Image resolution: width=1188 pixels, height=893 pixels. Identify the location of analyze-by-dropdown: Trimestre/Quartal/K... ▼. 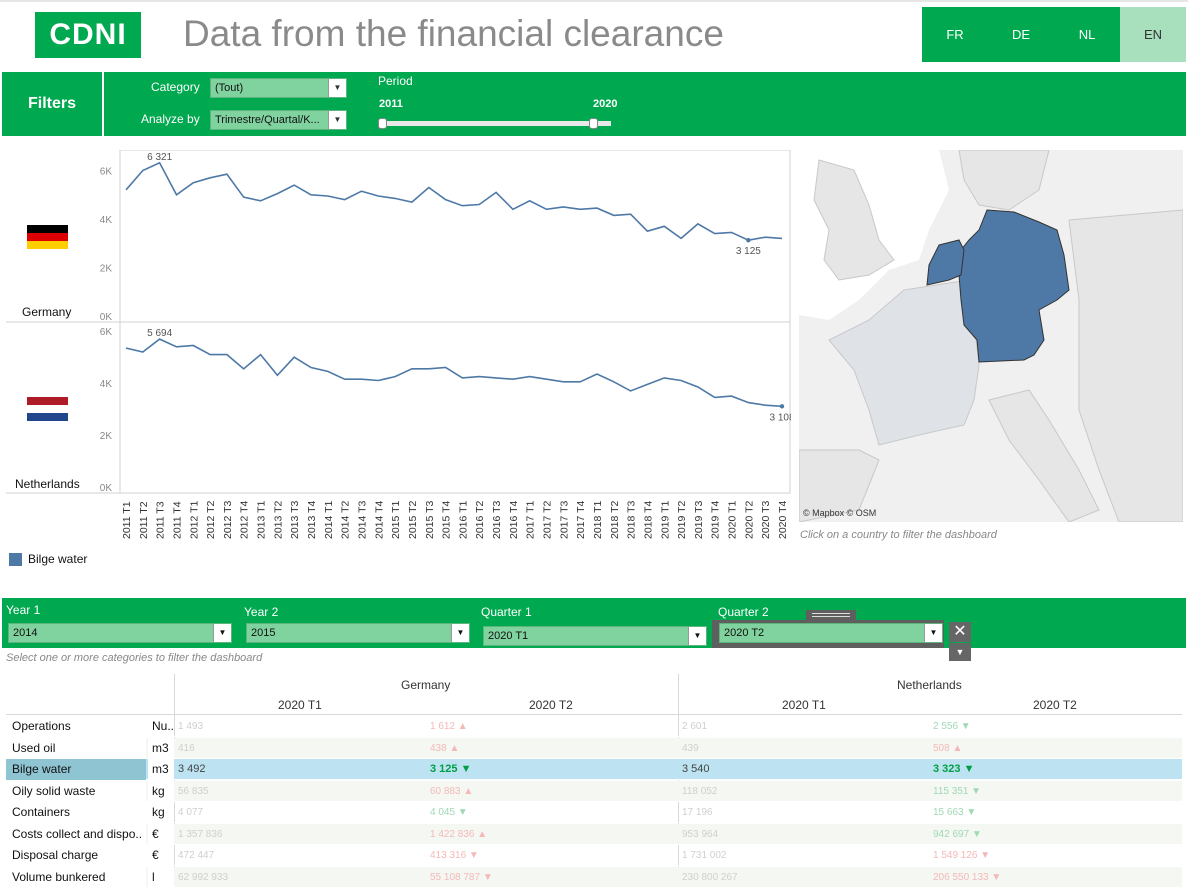
(278, 120).